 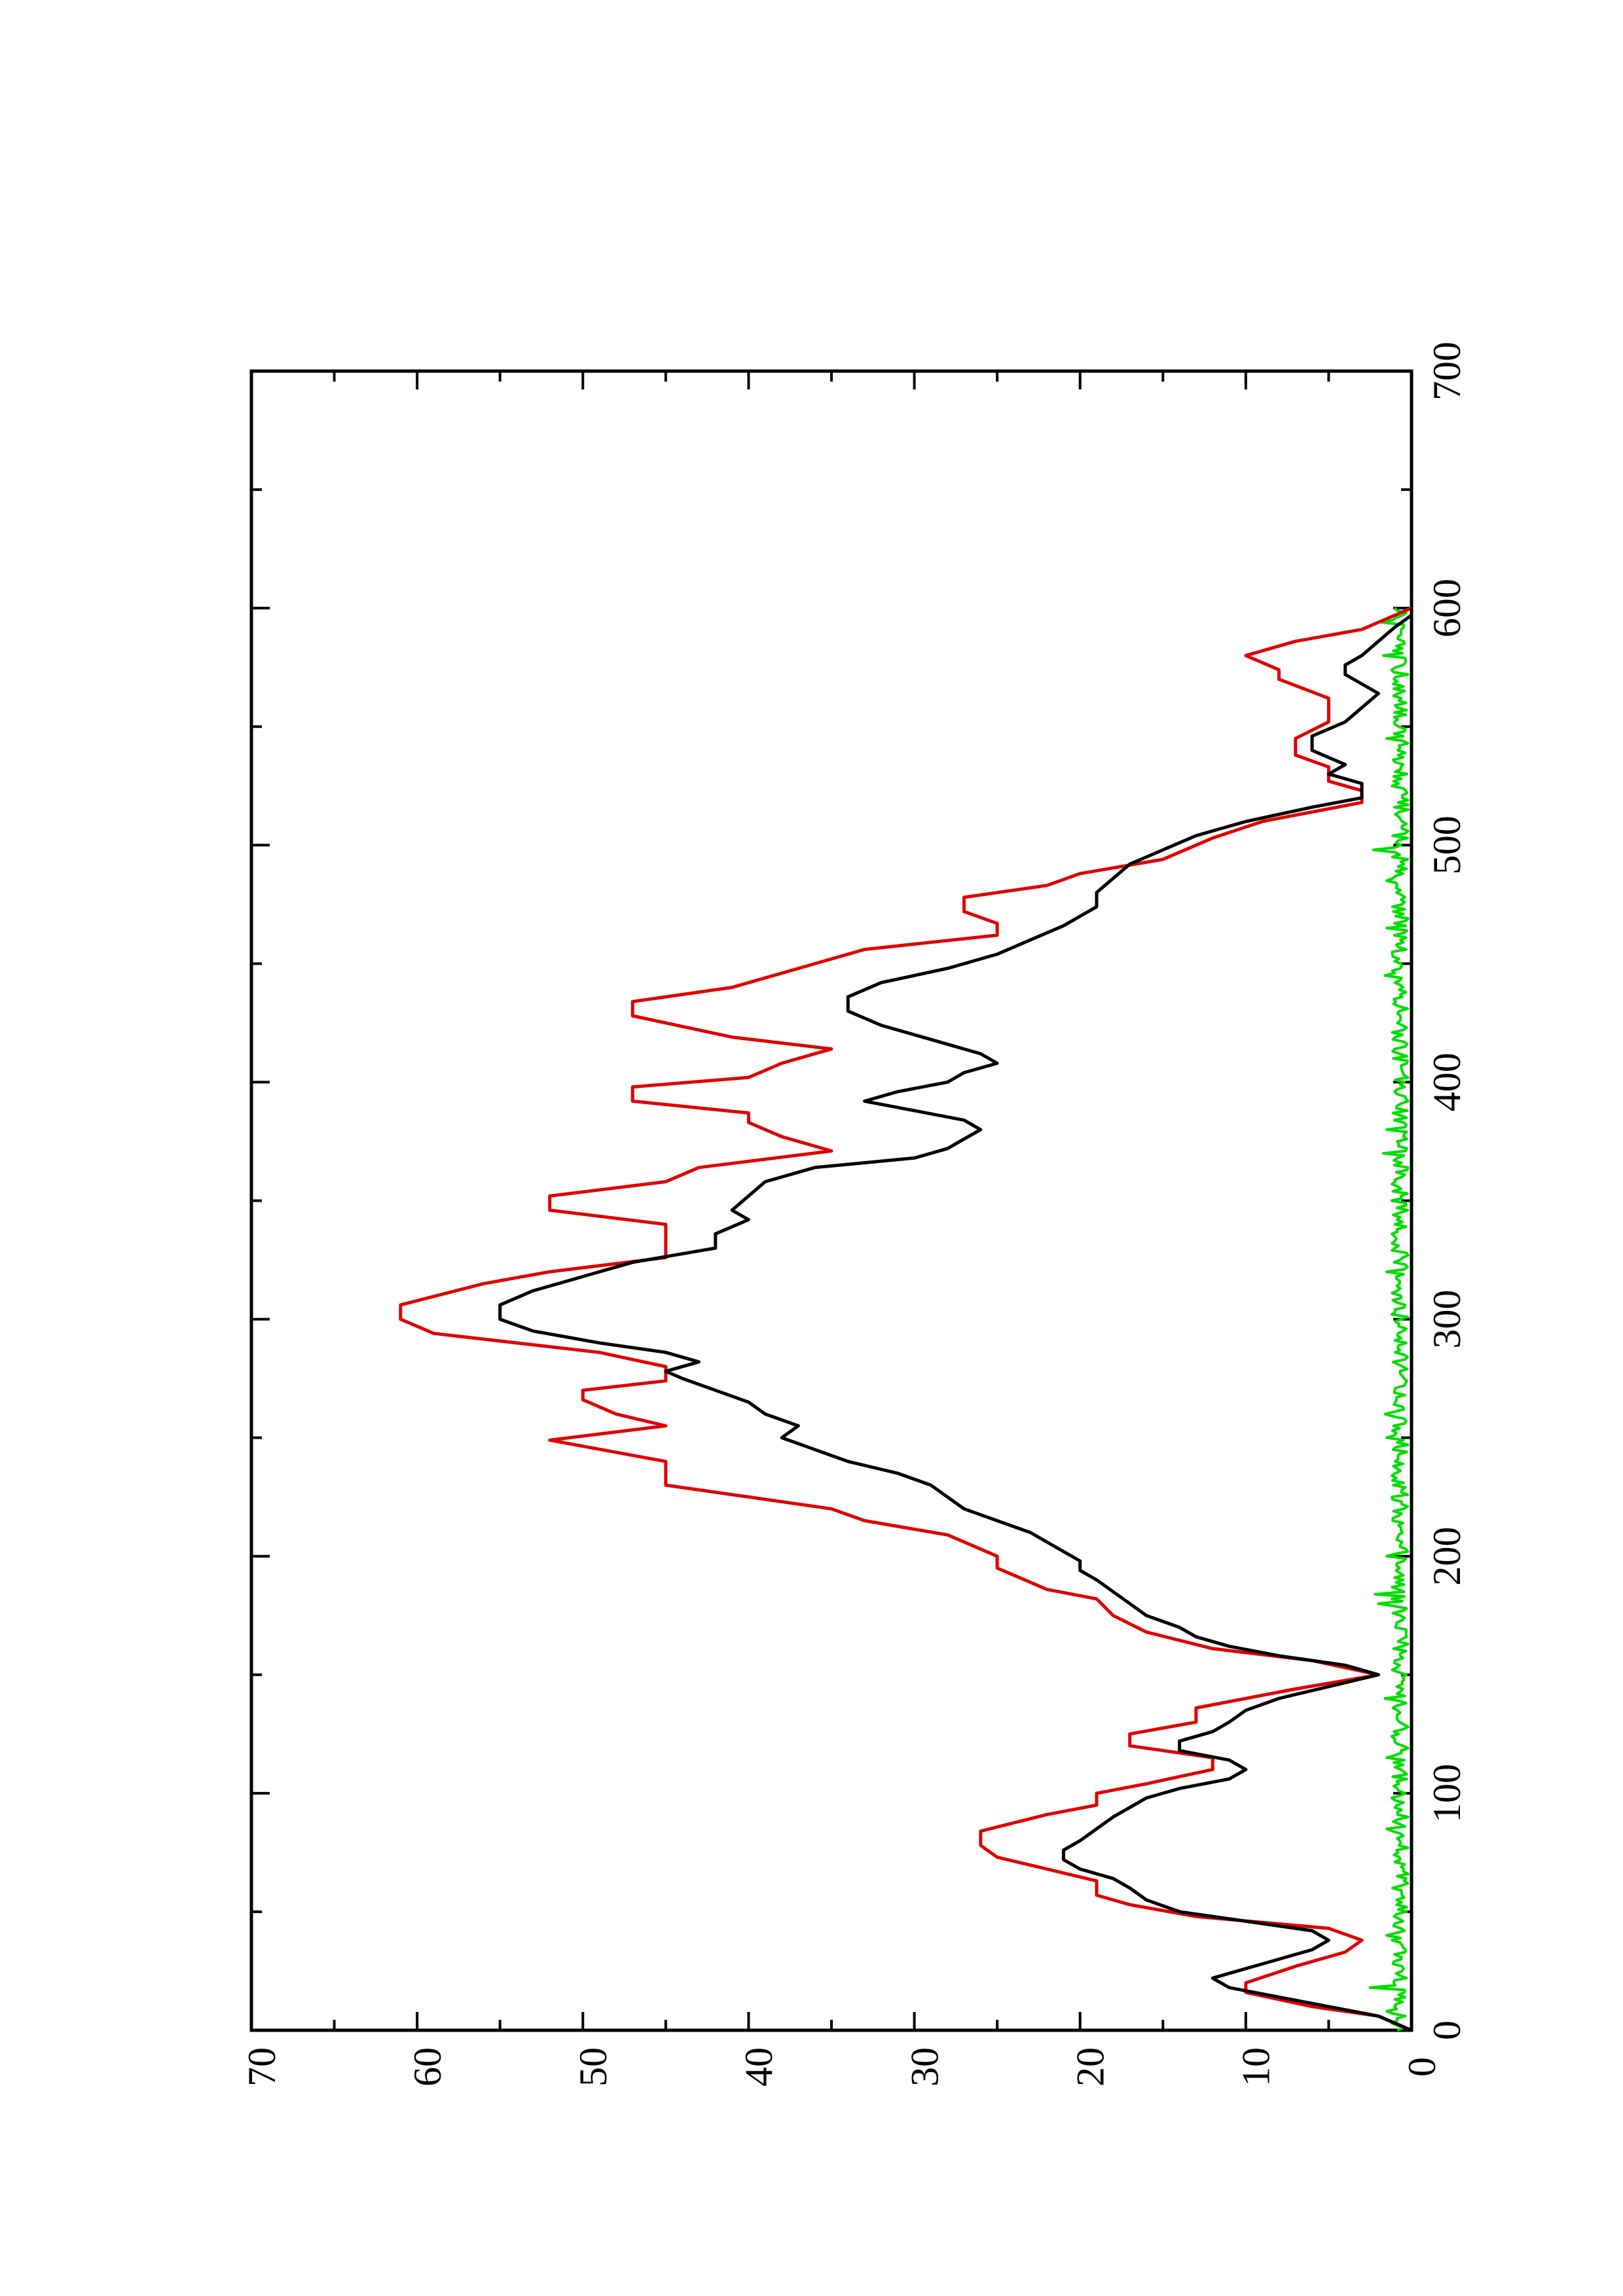 I want to click on x-tick-label: 200, so click(x=1446, y=1556).